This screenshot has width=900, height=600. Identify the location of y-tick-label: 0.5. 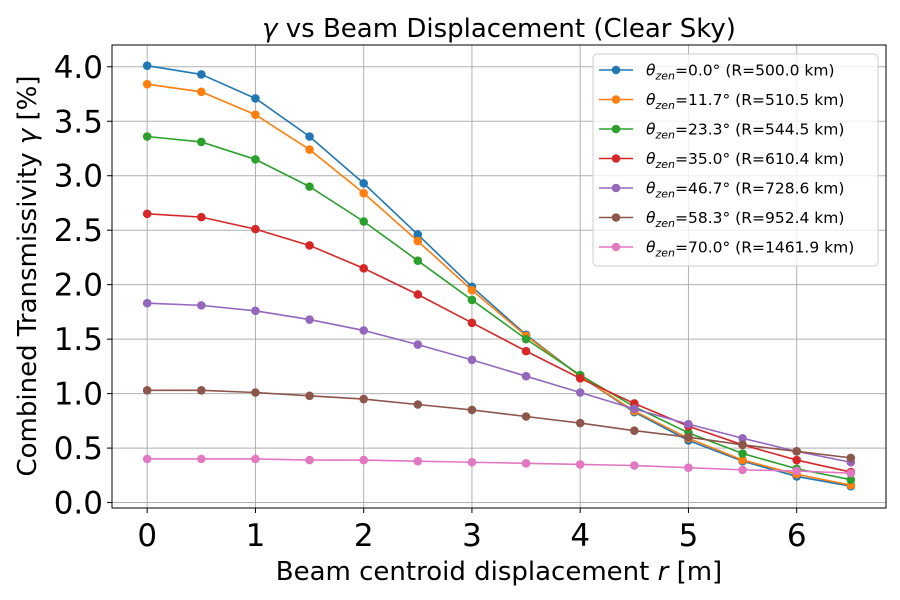
(78, 449).